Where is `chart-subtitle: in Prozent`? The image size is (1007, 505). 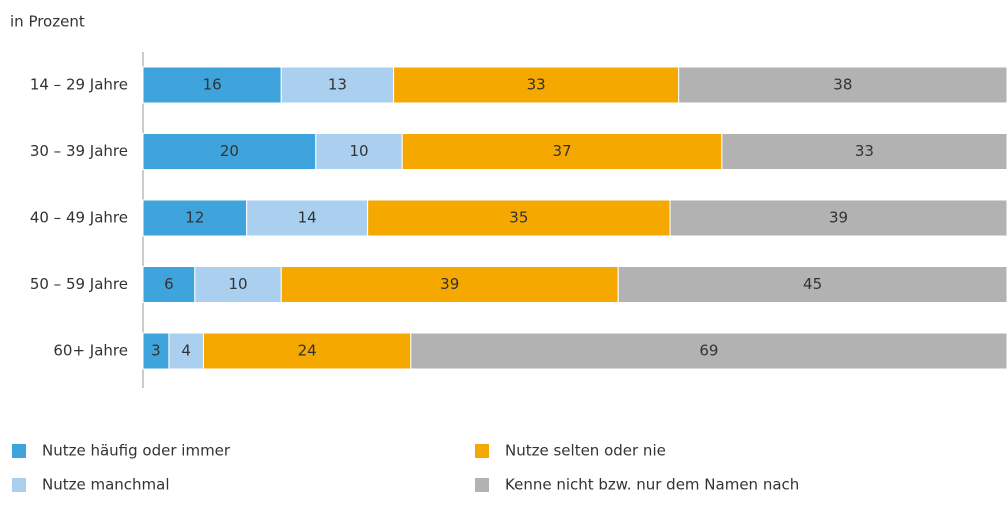
chart-subtitle: in Prozent is located at coordinates (47, 22).